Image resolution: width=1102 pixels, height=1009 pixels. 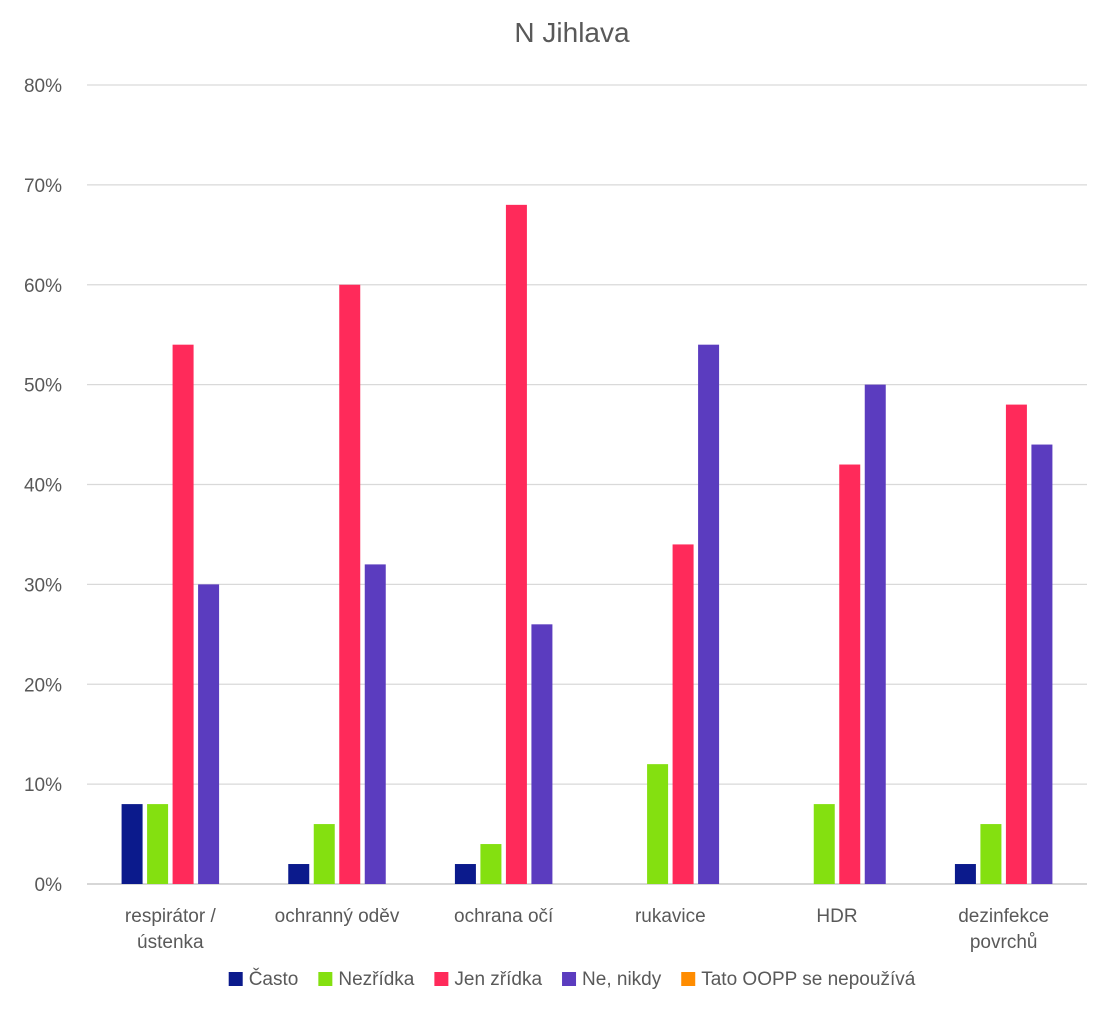 I want to click on x-tick-label: rukavice, so click(x=670, y=916).